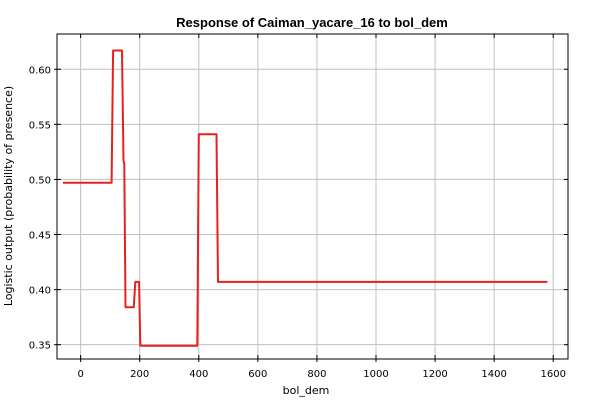 The width and height of the screenshot is (600, 400). What do you see at coordinates (40, 236) in the screenshot?
I see `y-tick-label: 0.45` at bounding box center [40, 236].